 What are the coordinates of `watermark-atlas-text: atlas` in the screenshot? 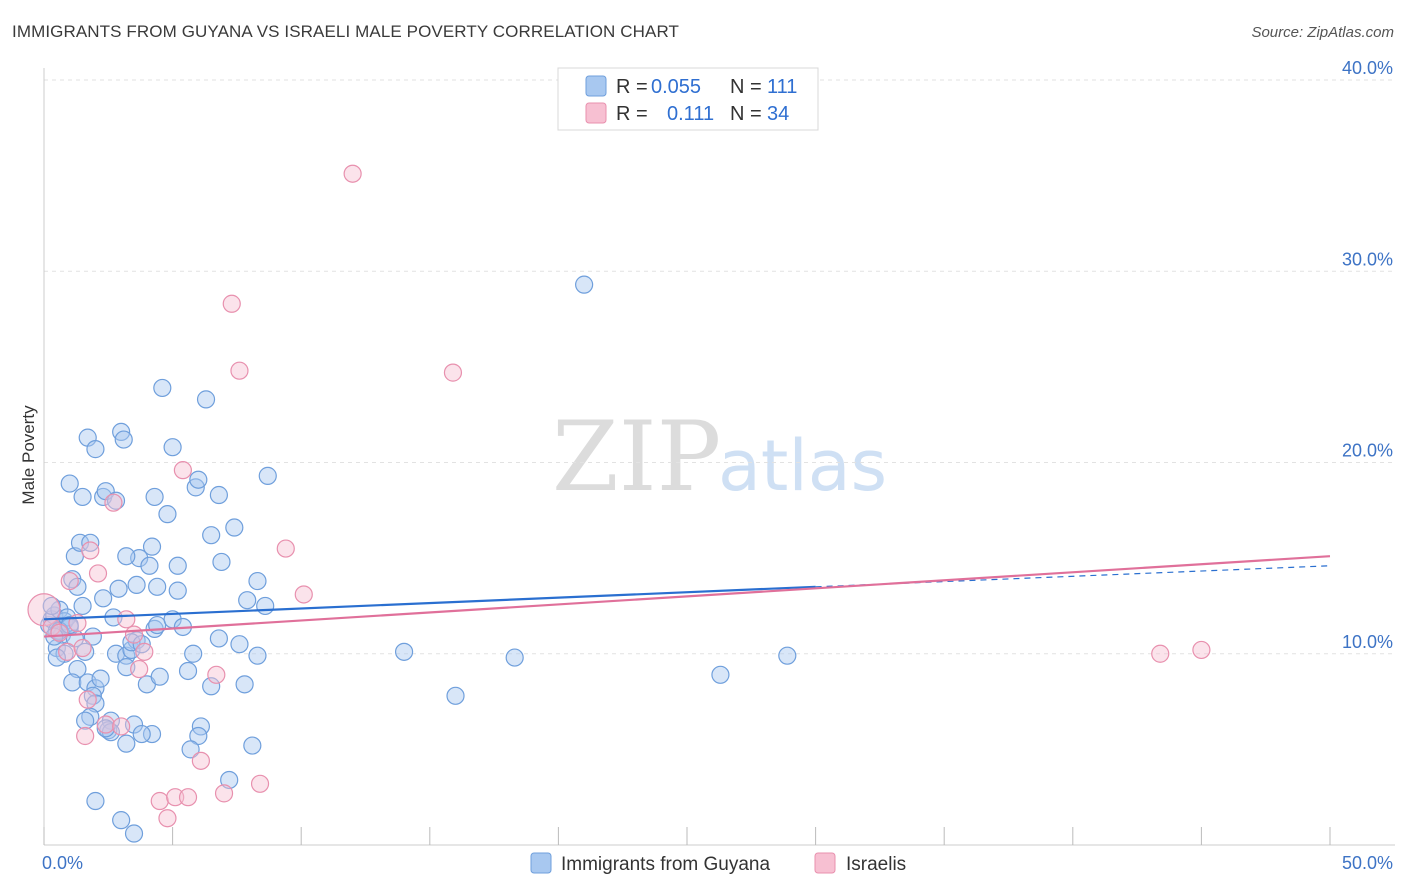 It's located at (802, 466).